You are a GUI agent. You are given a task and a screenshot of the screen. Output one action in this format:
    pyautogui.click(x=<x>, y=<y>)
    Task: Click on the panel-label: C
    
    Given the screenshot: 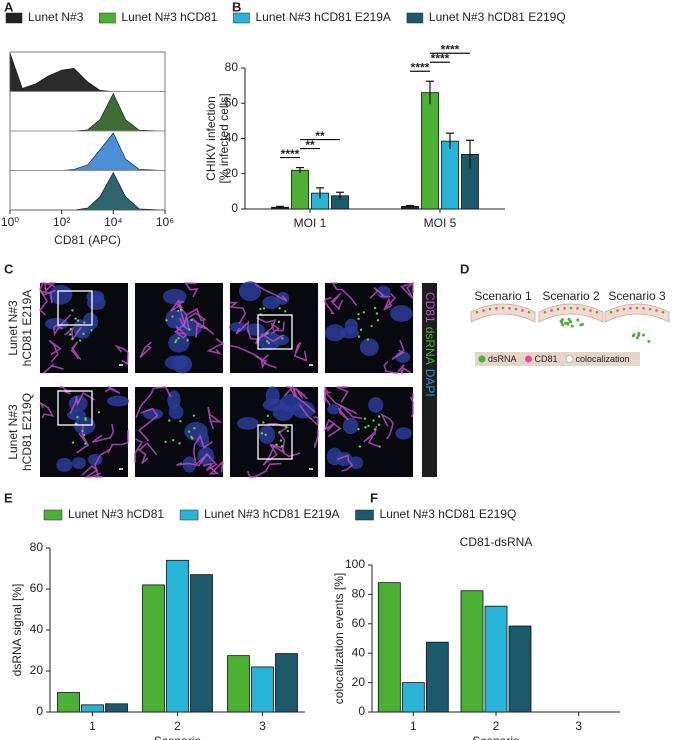 What is the action you would take?
    pyautogui.click(x=9, y=268)
    